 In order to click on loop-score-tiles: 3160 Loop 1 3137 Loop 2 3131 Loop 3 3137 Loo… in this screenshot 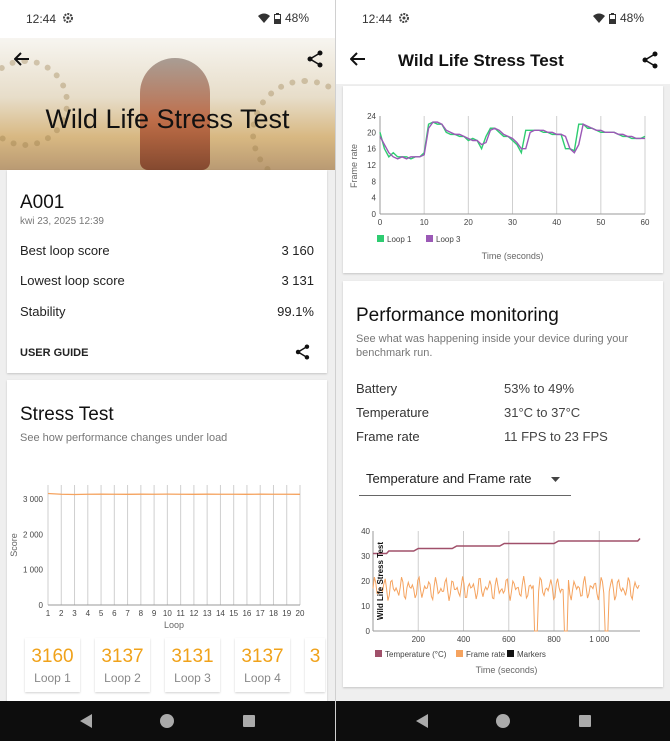, I will do `click(175, 668)`.